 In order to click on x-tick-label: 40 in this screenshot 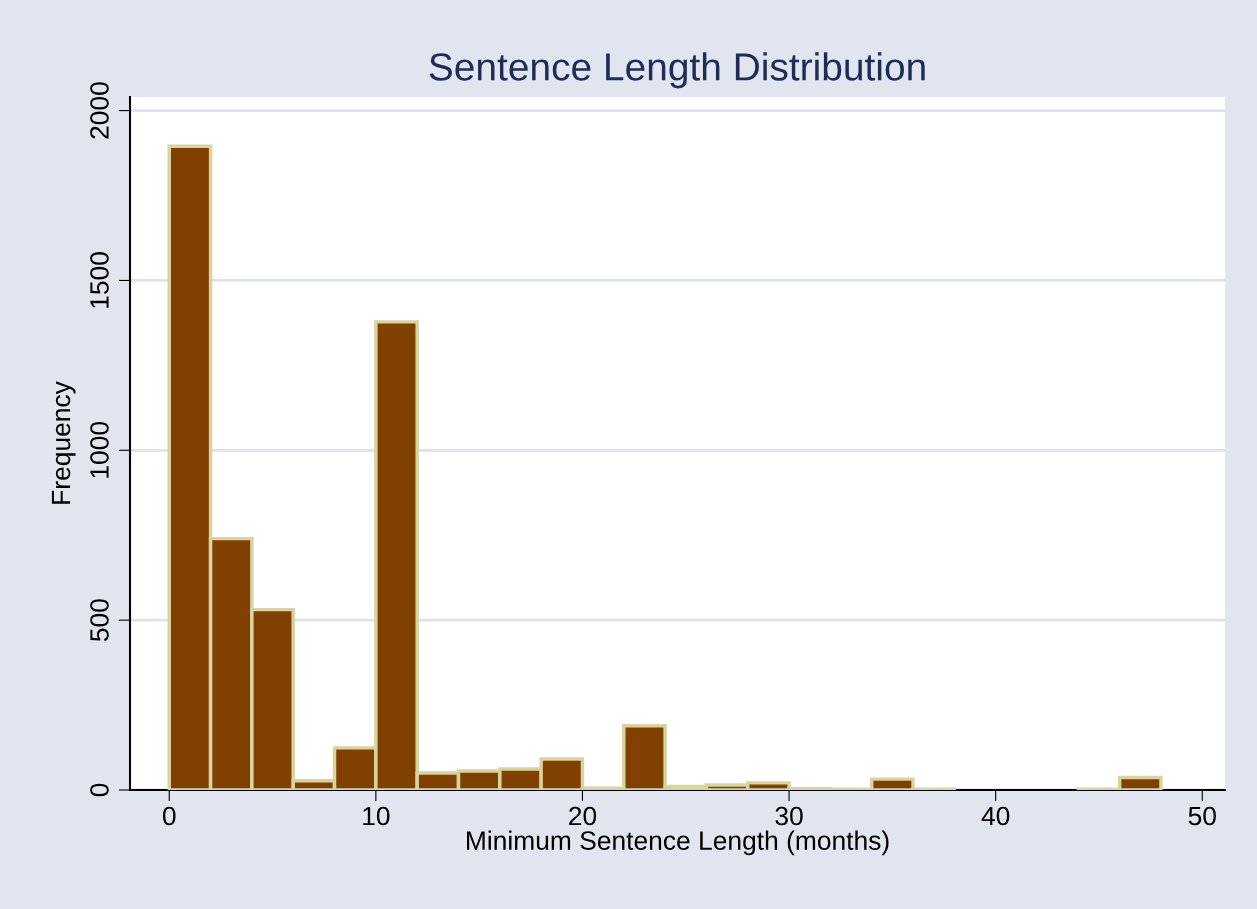, I will do `click(995, 816)`.